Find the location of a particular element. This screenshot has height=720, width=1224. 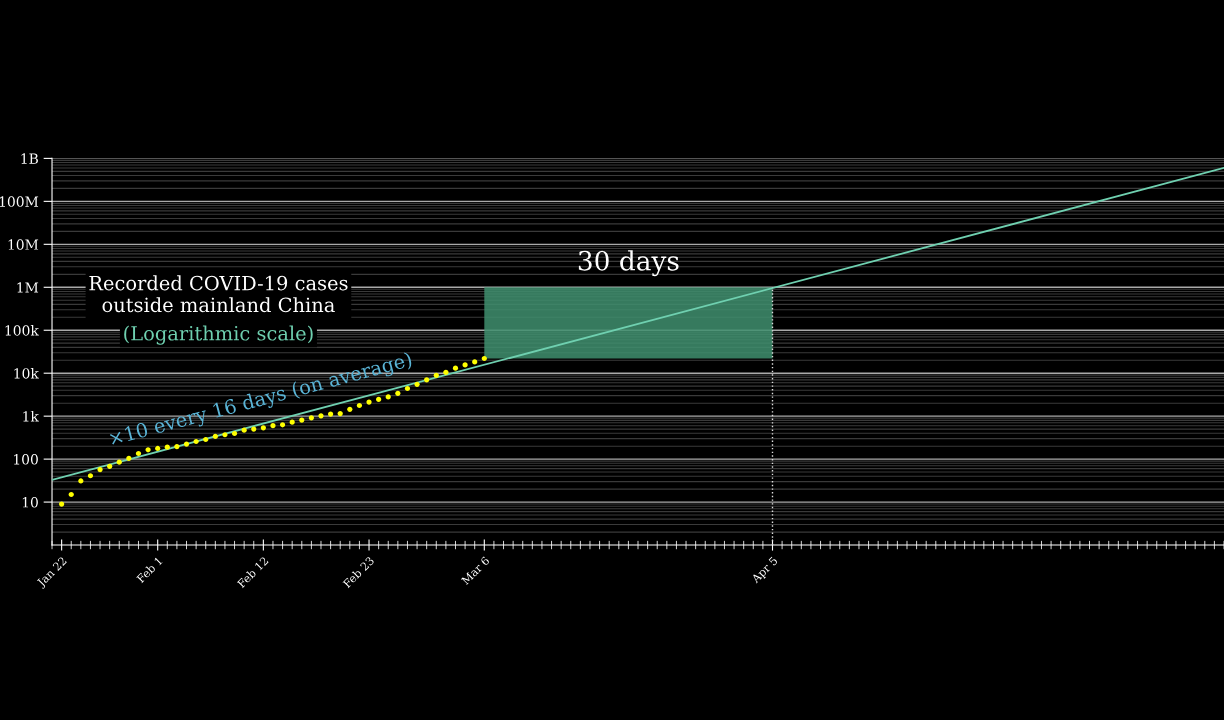

y-tick-label: 100k is located at coordinates (22, 330).